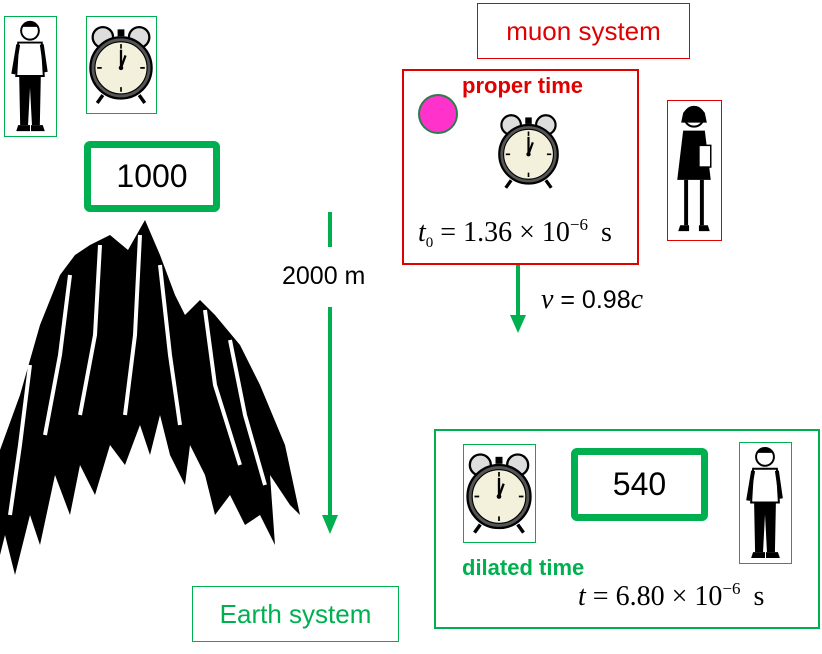 The image size is (822, 654). Describe the element at coordinates (422, 232) in the screenshot. I see `proper-time-symbol: t` at that location.